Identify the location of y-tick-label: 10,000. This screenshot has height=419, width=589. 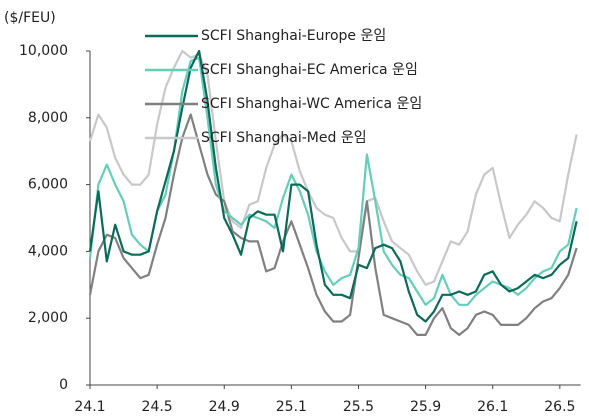
(43, 51).